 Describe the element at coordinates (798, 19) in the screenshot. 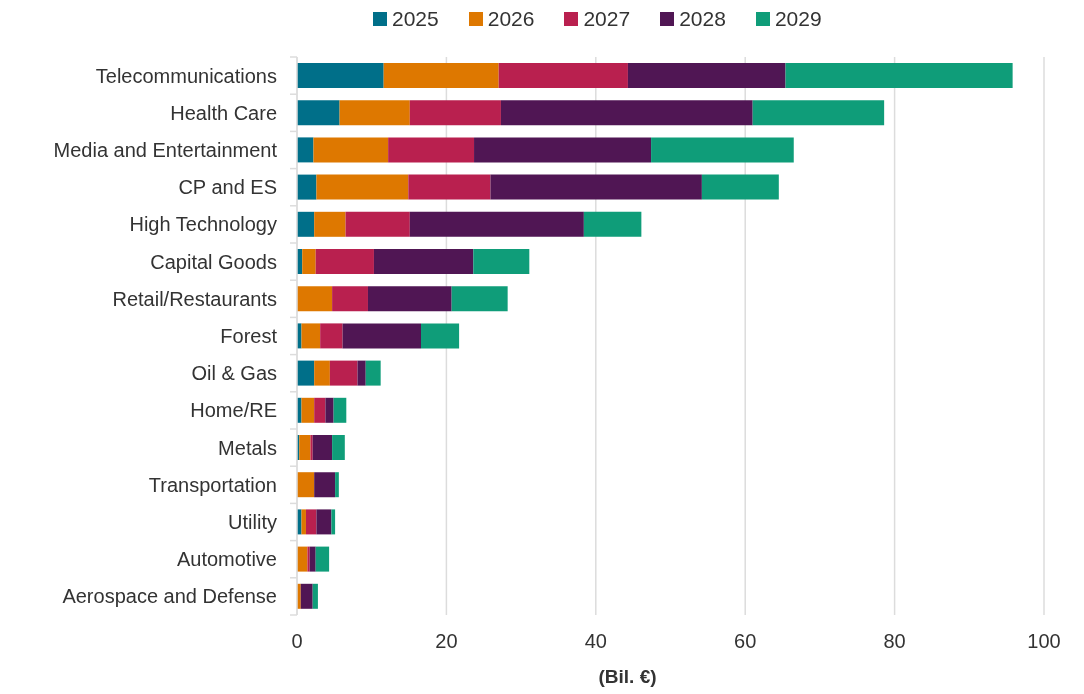

I see `legend-label: 2029` at that location.